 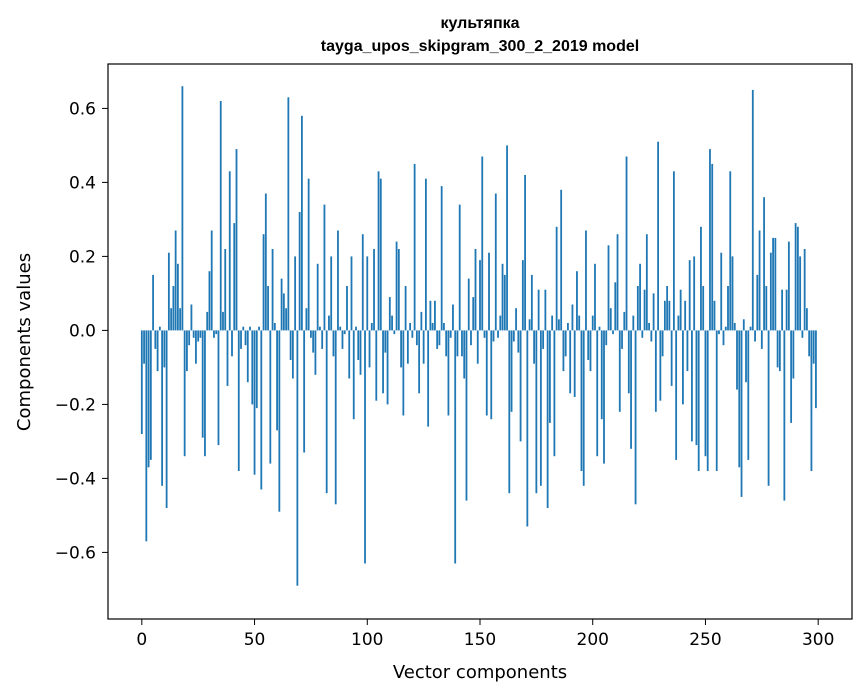 I want to click on y-tick-label: −0.6, so click(x=75, y=553).